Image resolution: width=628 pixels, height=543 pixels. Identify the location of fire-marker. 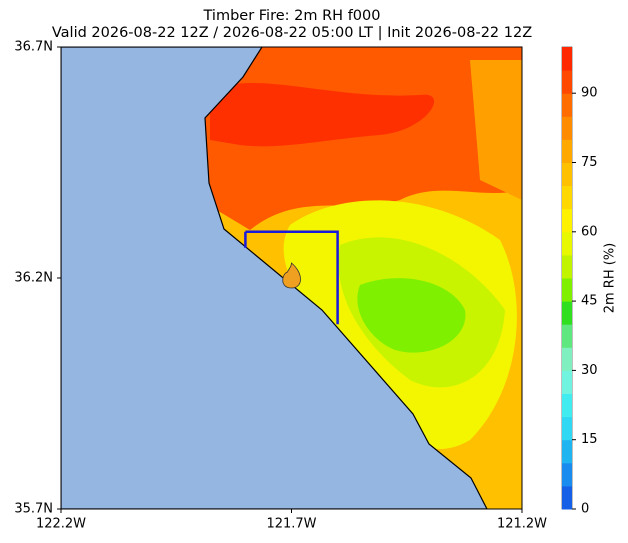
(291, 275).